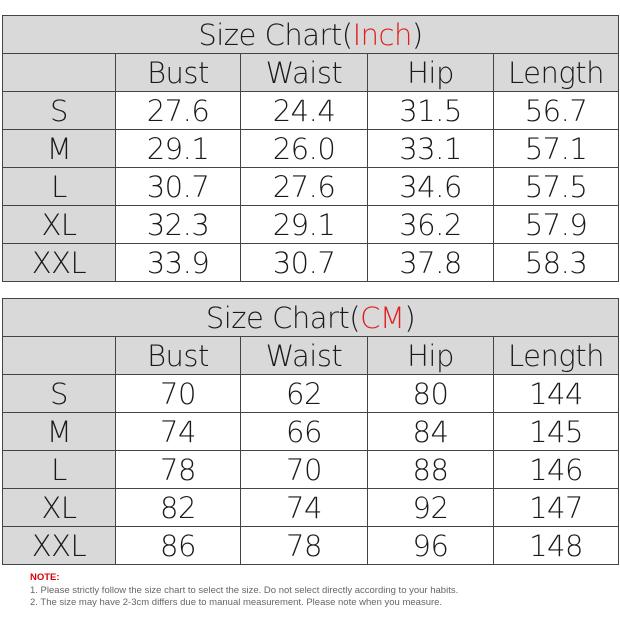 This screenshot has height=620, width=620. I want to click on table-row: XL 82 74 92 147, so click(311, 507).